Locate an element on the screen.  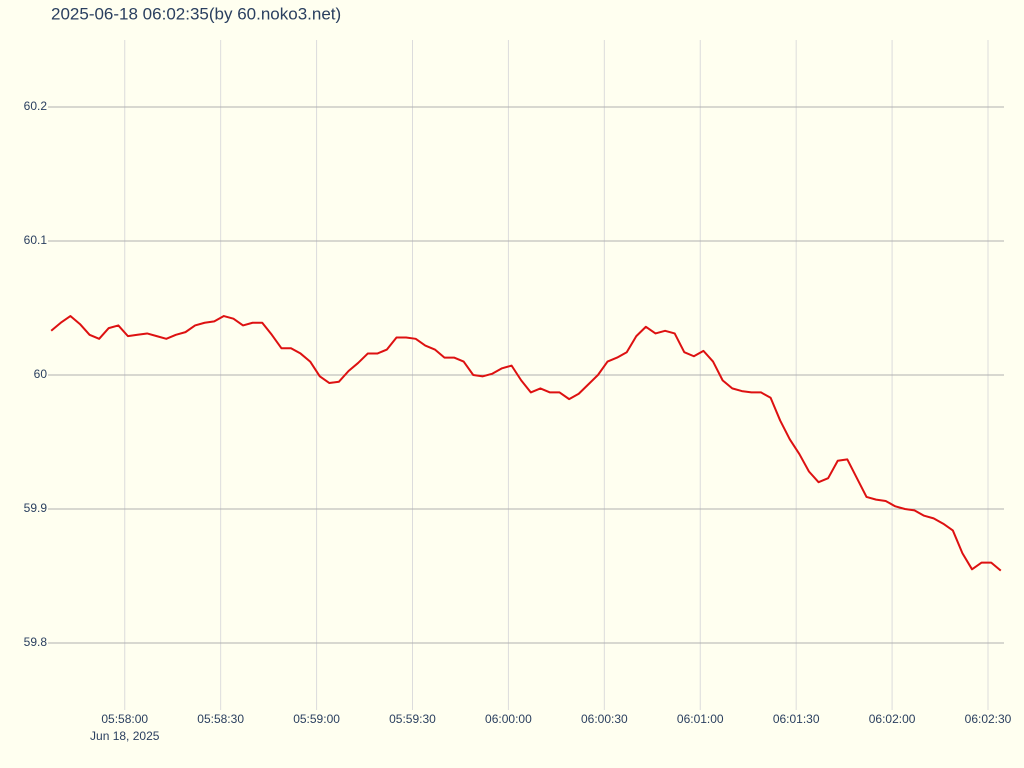
x-tick-label: 05:59:00 is located at coordinates (316, 719).